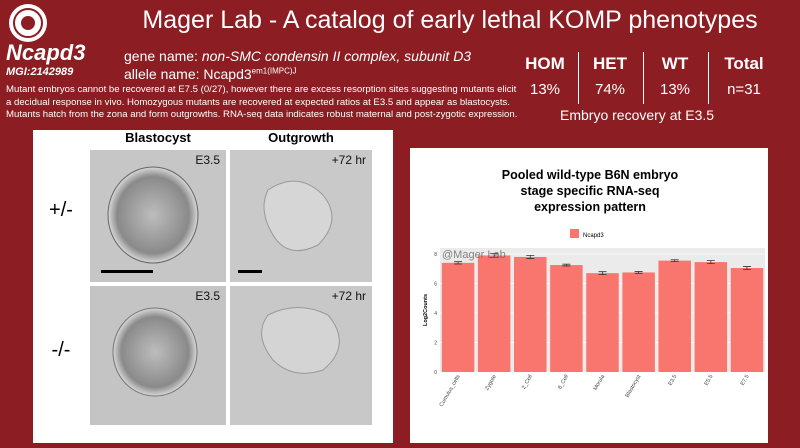  What do you see at coordinates (491, 383) in the screenshot?
I see `x-tick-label: Zygote` at bounding box center [491, 383].